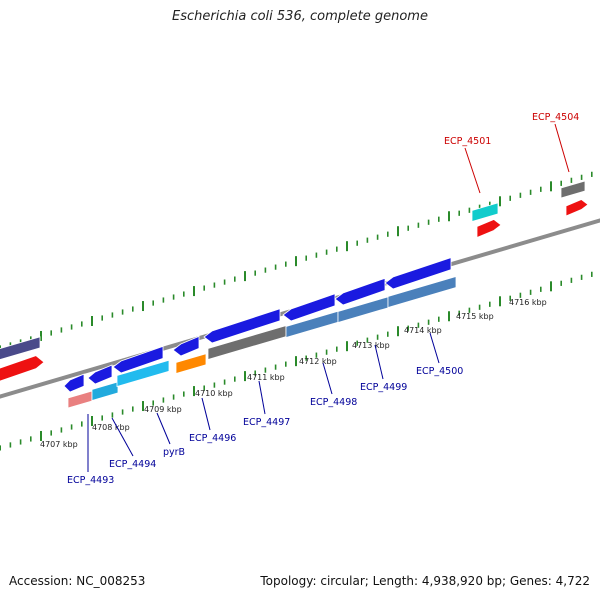 The width and height of the screenshot is (600, 600). What do you see at coordinates (528, 302) in the screenshot?
I see `scale-label: 4716 kbp` at bounding box center [528, 302].